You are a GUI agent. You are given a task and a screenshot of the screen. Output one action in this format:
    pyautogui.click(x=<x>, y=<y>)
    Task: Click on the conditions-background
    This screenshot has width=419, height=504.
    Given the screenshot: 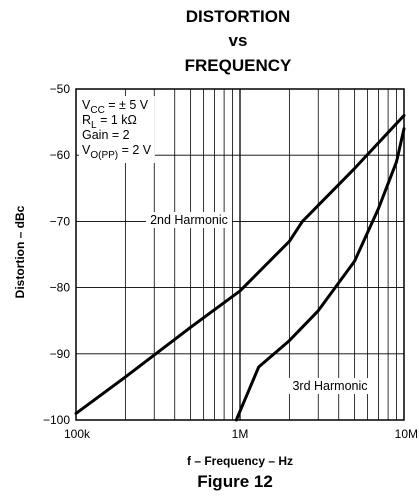 What is the action you would take?
    pyautogui.click(x=117, y=129)
    